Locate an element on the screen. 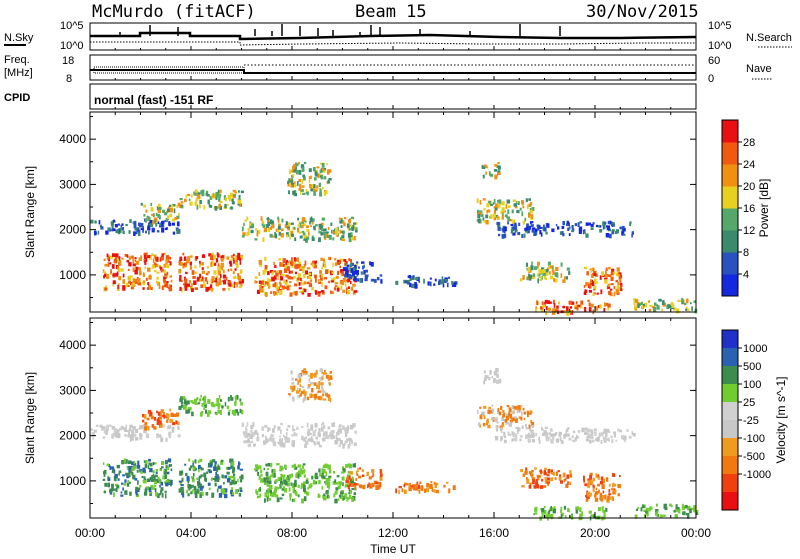 This screenshot has height=559, width=800. nsearch-label: N.Search is located at coordinates (769, 38).